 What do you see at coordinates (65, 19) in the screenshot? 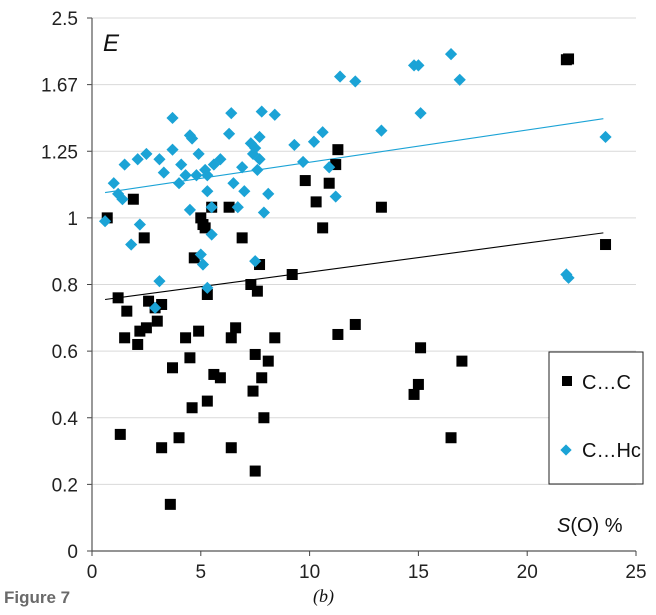
I see `y-tick-label: 2.5` at bounding box center [65, 19].